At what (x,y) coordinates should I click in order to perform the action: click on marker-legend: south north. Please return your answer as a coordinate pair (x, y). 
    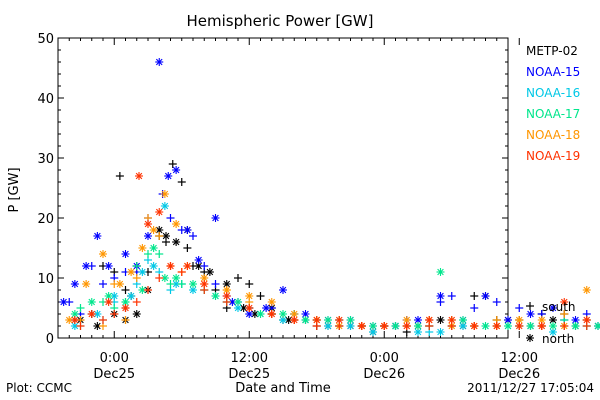
    Looking at the image, I should click on (551, 323).